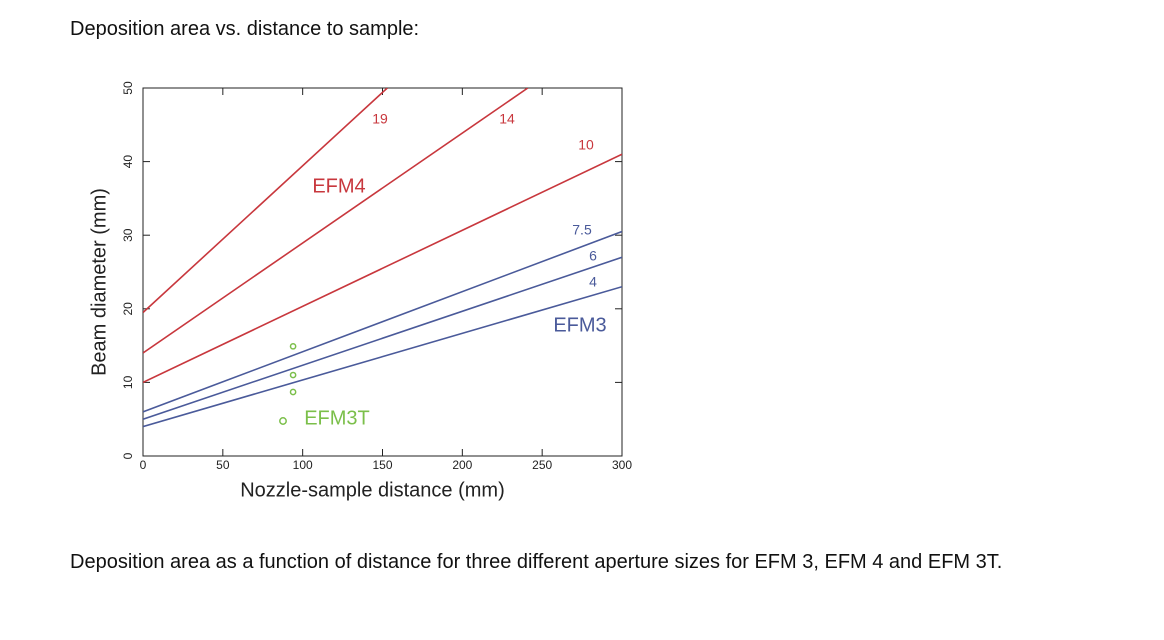  What do you see at coordinates (372, 490) in the screenshot?
I see `x-axis-label: Nozzle-sample distance (mm)` at bounding box center [372, 490].